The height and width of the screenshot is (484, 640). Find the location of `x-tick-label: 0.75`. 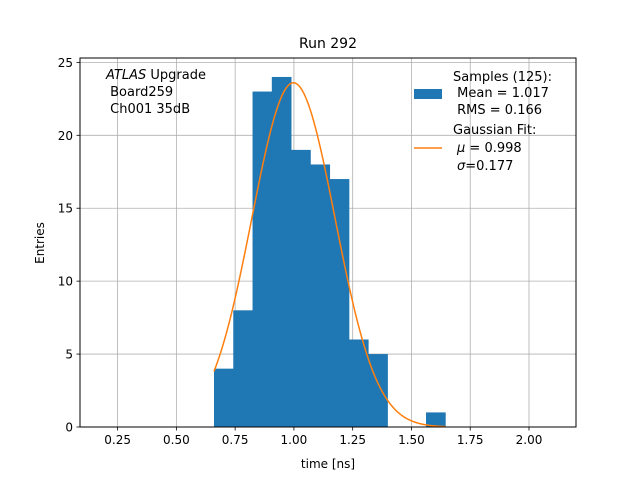

x-tick-label: 0.75 is located at coordinates (235, 440).